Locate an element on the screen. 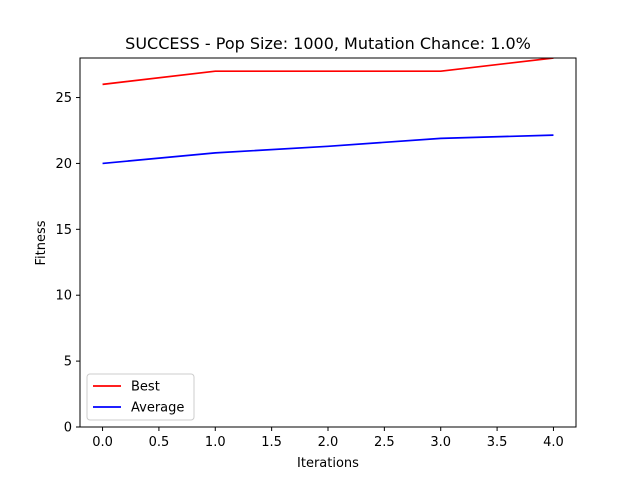 Image resolution: width=640 pixels, height=480 pixels. y-tick-label: 10 is located at coordinates (63, 296).